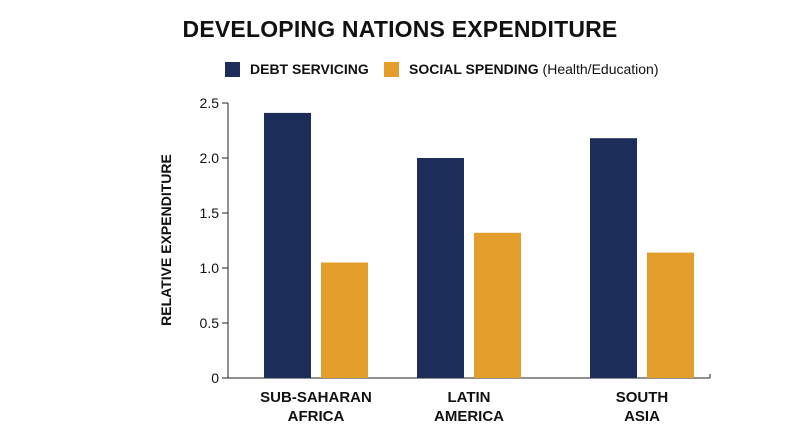 This screenshot has width=800, height=447. I want to click on x-tick-label: AFRICA, so click(316, 416).